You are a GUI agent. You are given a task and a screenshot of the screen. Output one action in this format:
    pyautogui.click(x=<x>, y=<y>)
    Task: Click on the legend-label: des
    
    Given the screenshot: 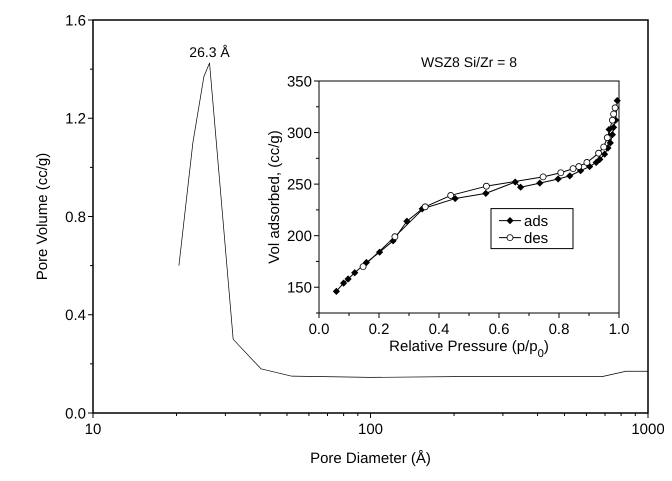 What is the action you would take?
    pyautogui.click(x=536, y=238)
    